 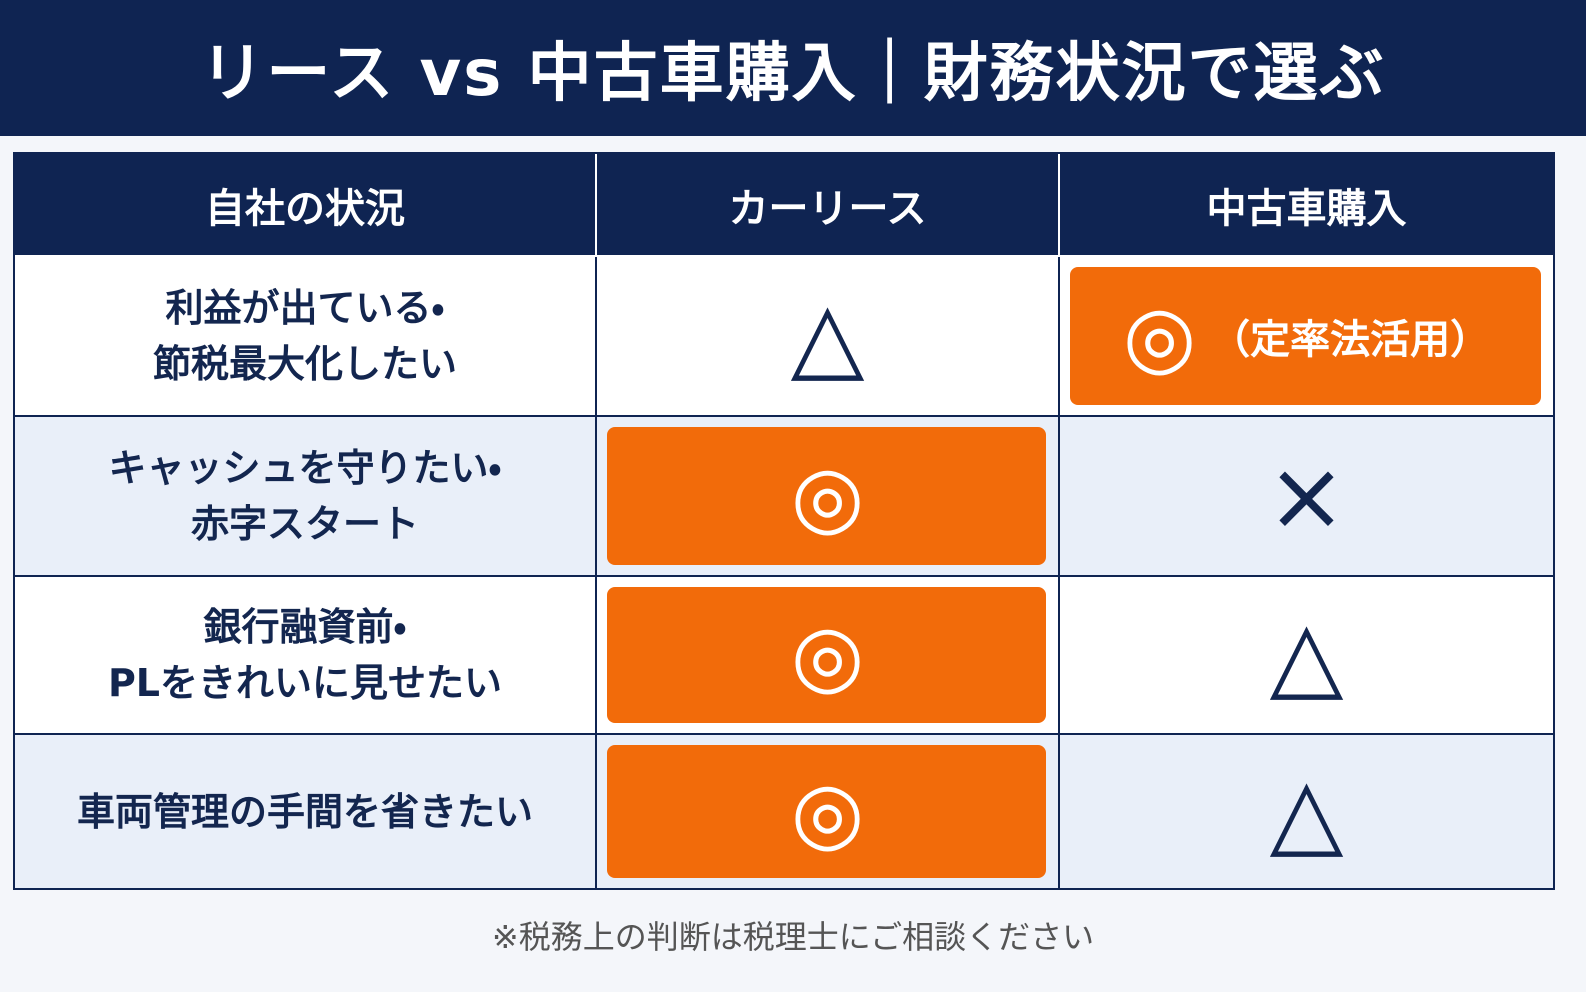 I want to click on situation-cell: 利益が出ている・ 節税最大化したい, so click(x=306, y=337).